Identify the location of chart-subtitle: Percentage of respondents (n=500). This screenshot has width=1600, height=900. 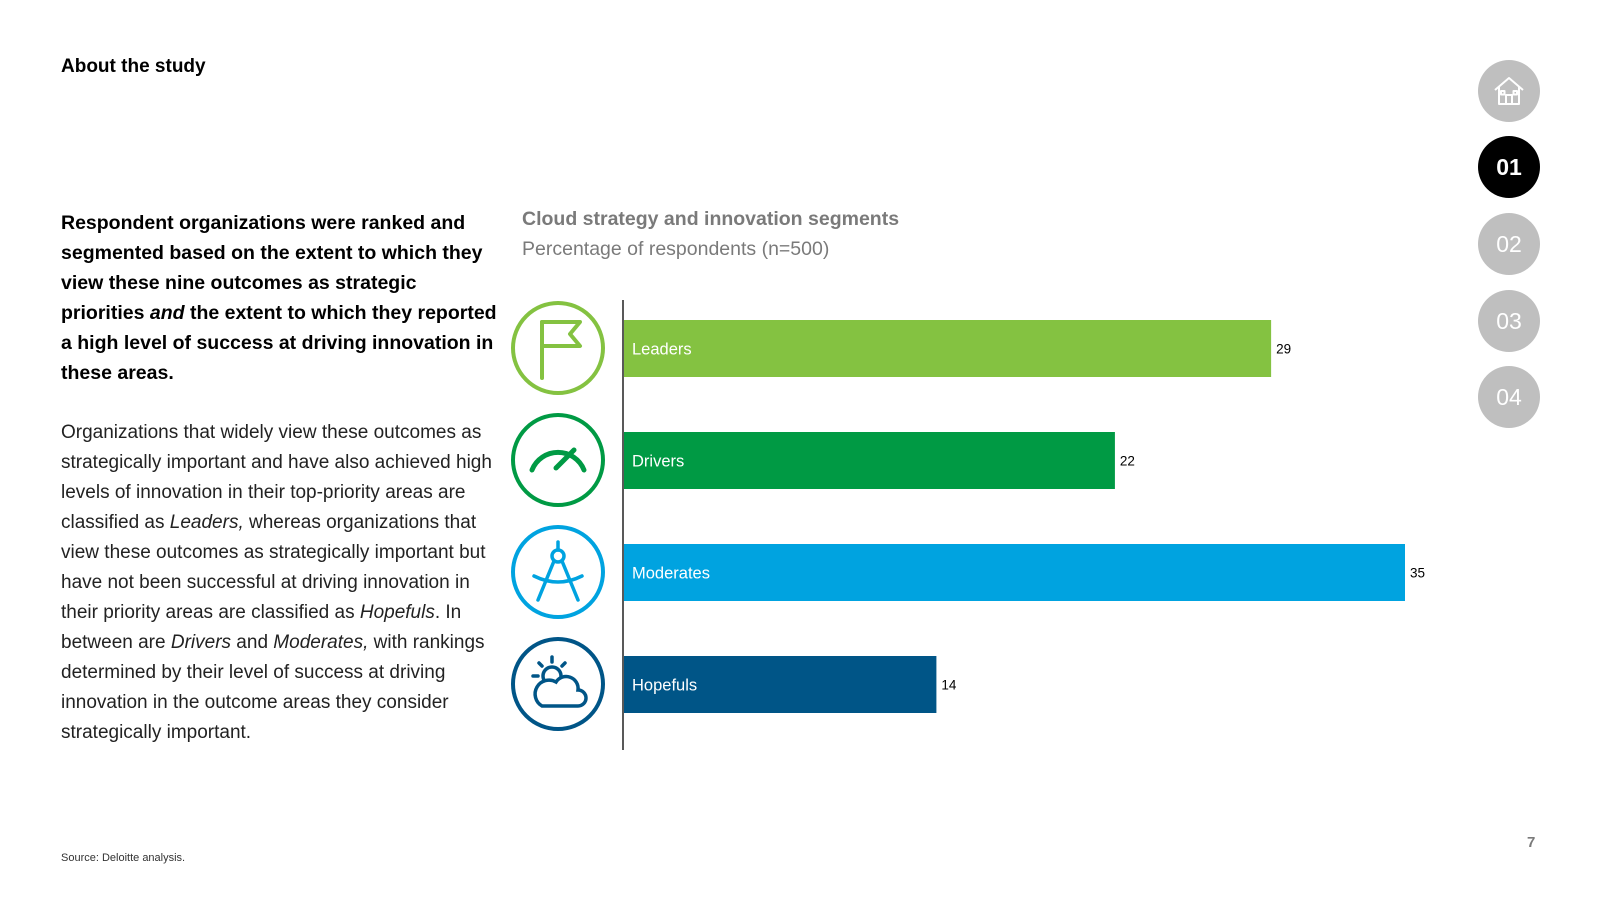
(676, 249).